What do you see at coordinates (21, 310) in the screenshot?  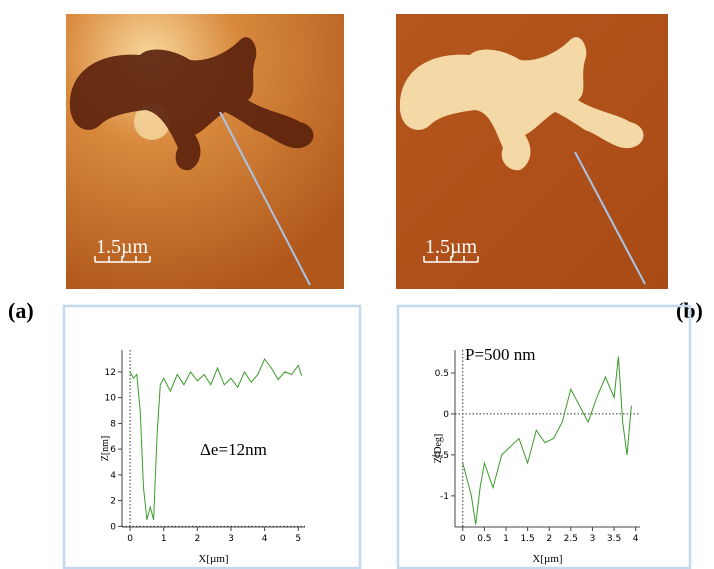 I see `panel-label: (a)` at bounding box center [21, 310].